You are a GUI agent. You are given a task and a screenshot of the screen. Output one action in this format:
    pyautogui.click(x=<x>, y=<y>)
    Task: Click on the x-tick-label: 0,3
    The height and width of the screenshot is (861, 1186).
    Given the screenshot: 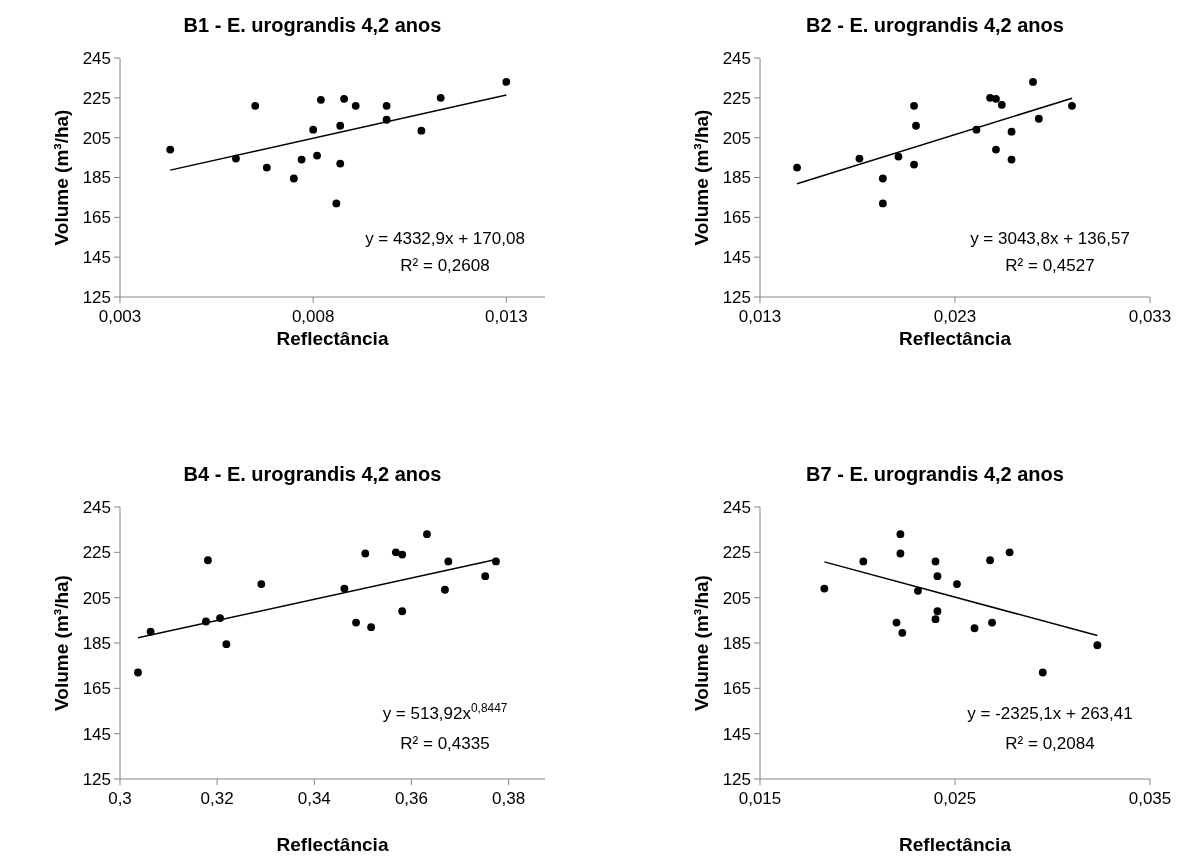 What is the action you would take?
    pyautogui.click(x=120, y=798)
    